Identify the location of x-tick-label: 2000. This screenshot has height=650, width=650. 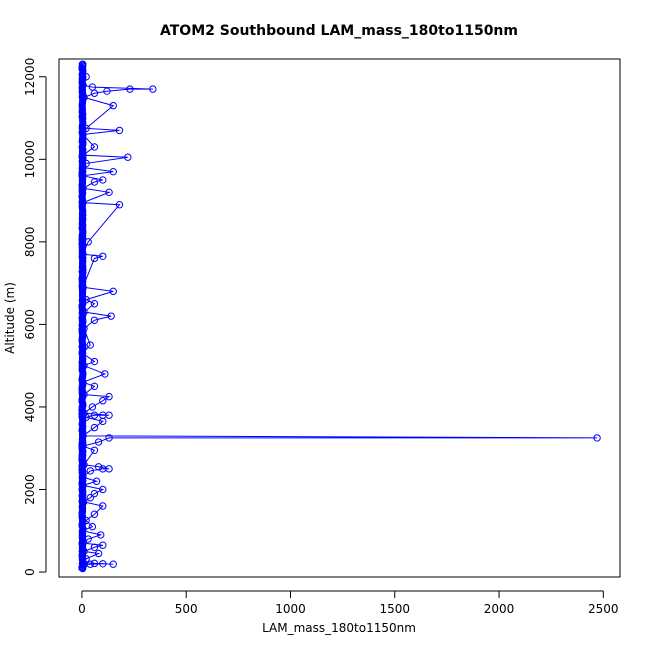
(499, 609).